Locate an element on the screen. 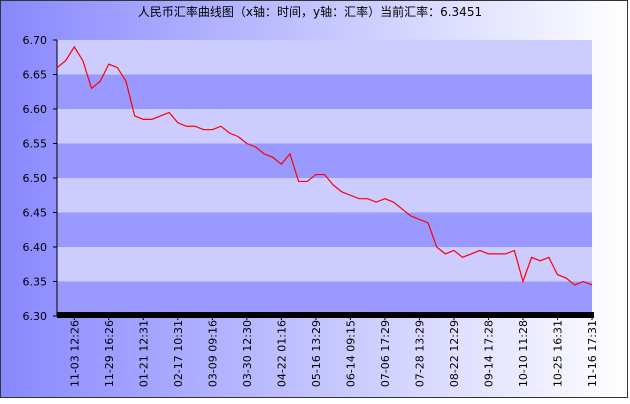  x-tick-label: 05-16 13:29 is located at coordinates (316, 353).